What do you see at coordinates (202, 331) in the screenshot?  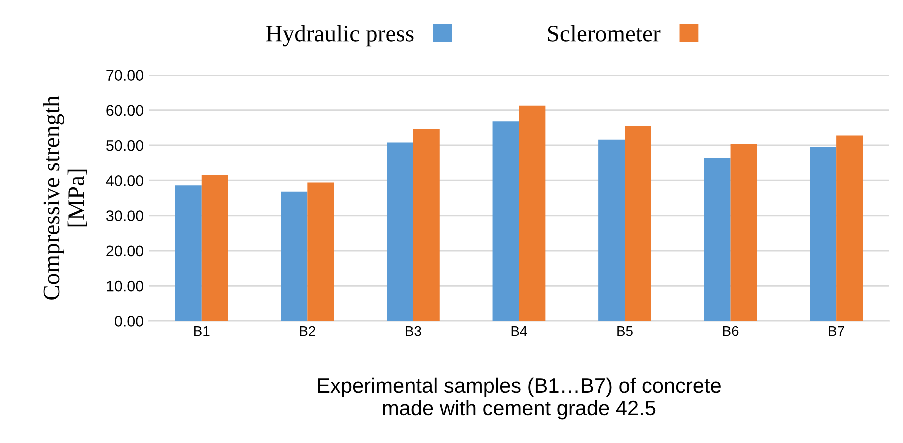 I see `x-tick-label: B1` at bounding box center [202, 331].